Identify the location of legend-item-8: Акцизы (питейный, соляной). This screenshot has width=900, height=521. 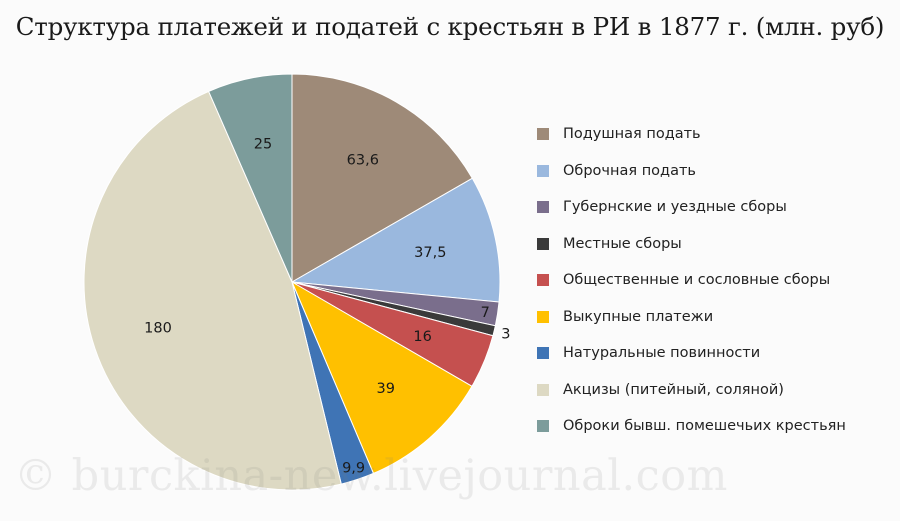
(691, 390).